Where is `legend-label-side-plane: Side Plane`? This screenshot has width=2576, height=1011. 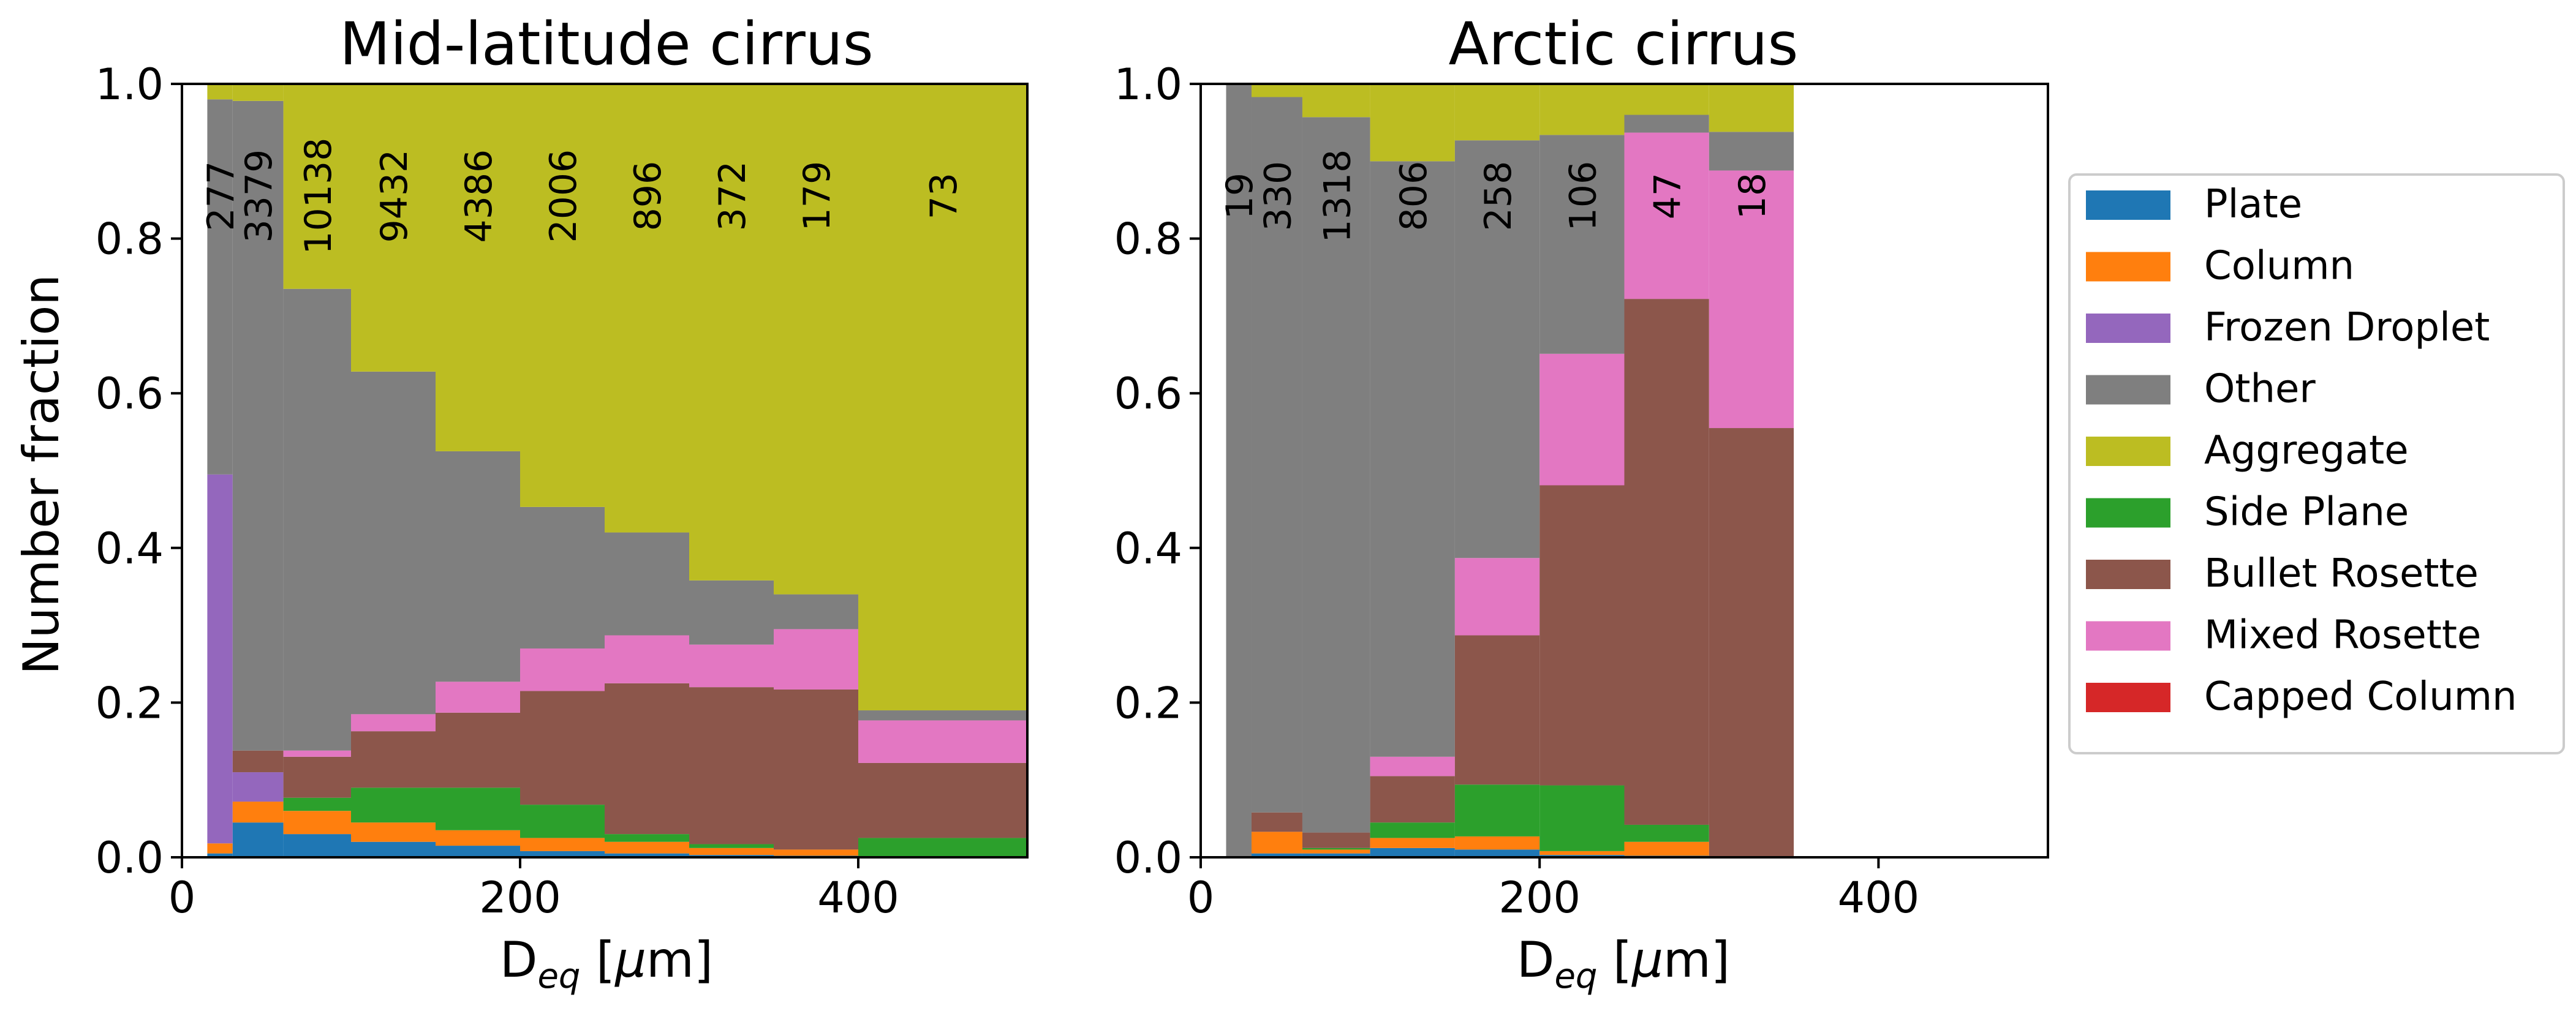 legend-label-side-plane: Side Plane is located at coordinates (2306, 512).